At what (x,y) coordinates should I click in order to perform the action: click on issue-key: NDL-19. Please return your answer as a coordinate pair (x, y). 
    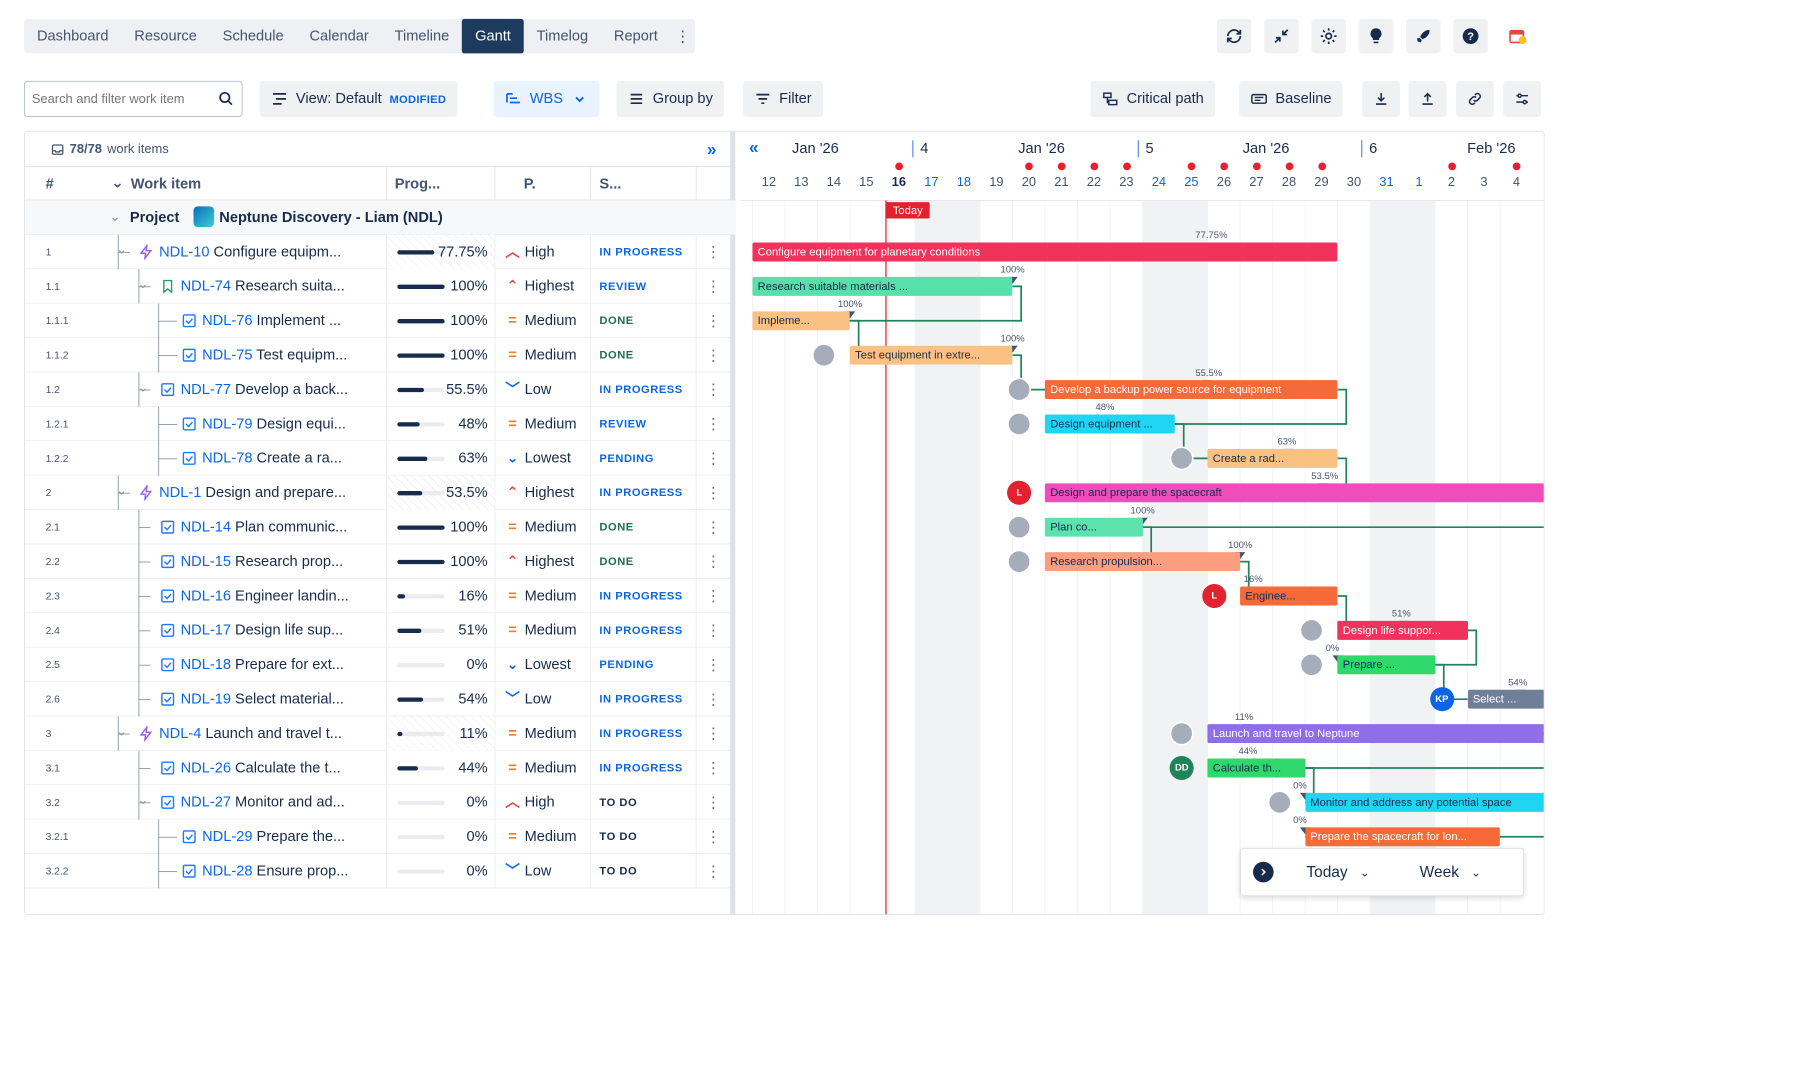
    Looking at the image, I should click on (205, 698).